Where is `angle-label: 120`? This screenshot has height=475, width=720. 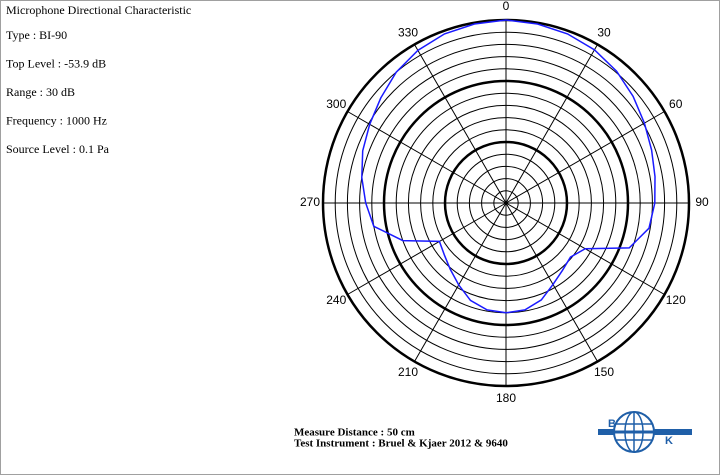
angle-label: 120 is located at coordinates (676, 300).